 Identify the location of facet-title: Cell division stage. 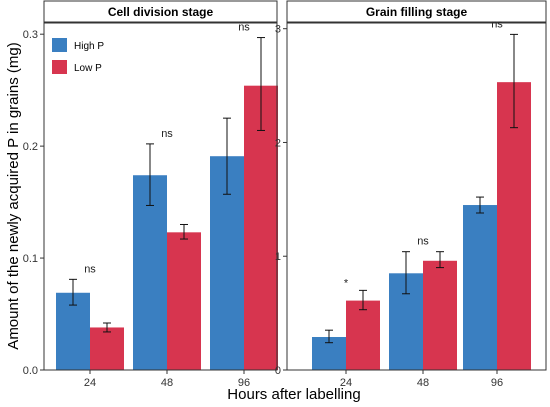
(161, 12).